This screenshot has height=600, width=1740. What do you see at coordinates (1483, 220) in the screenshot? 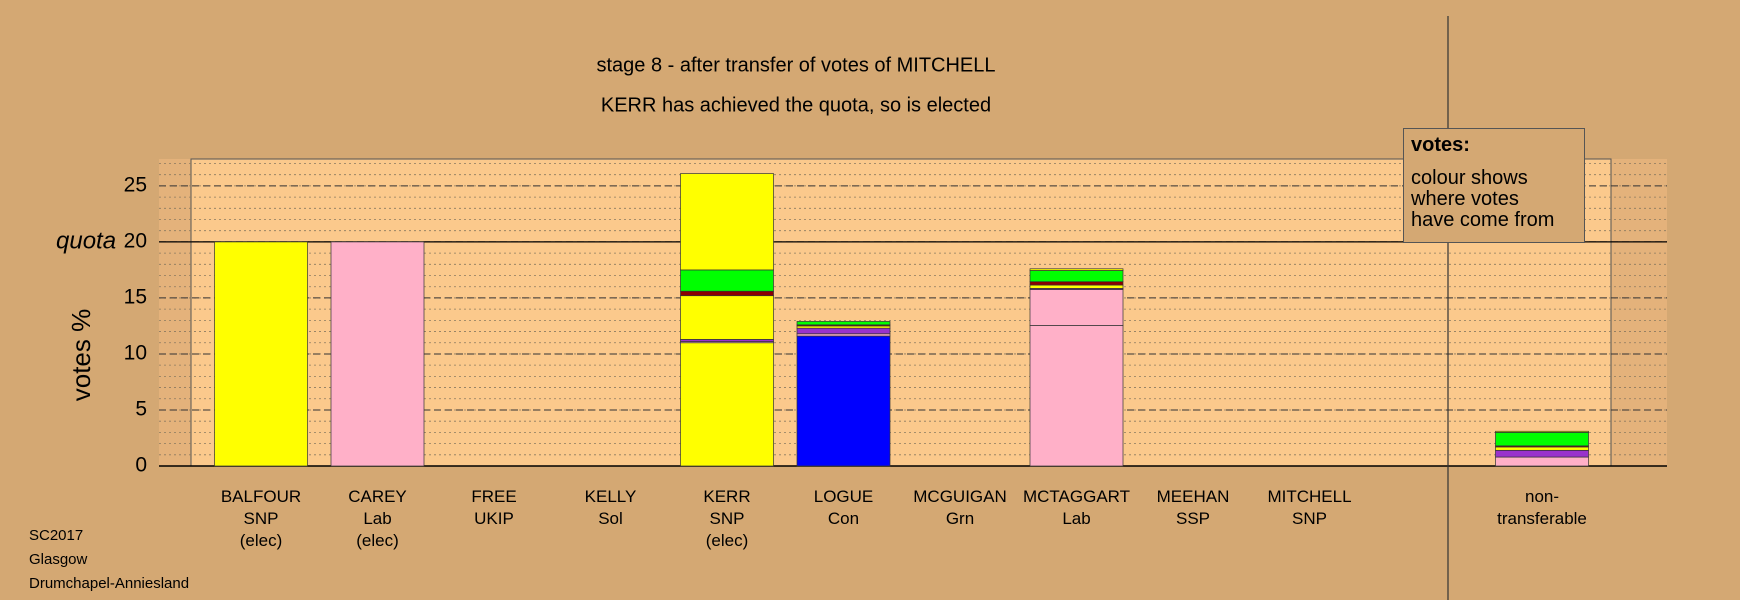
I see `legend-line: have come from` at bounding box center [1483, 220].